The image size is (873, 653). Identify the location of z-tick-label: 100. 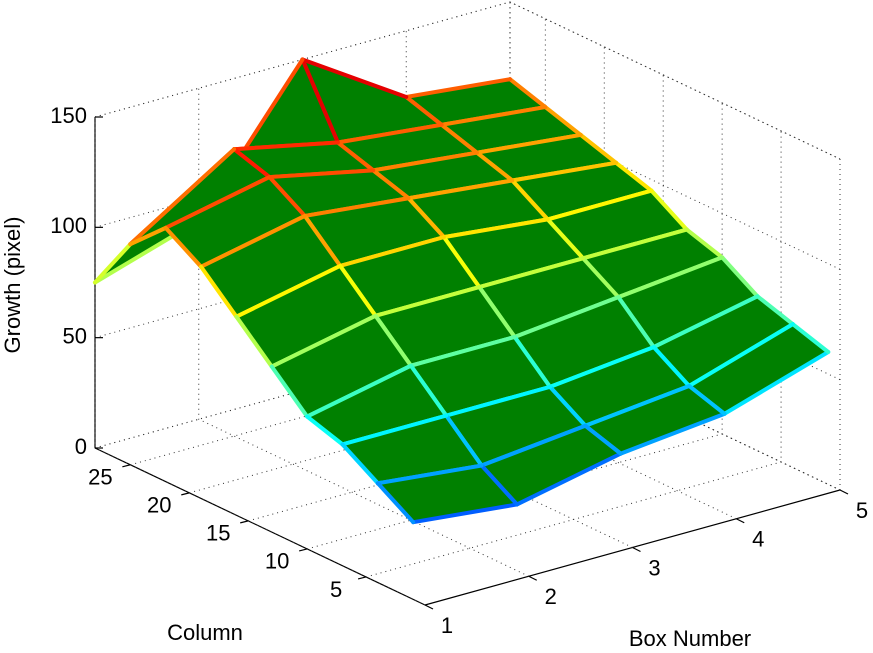
(68, 225).